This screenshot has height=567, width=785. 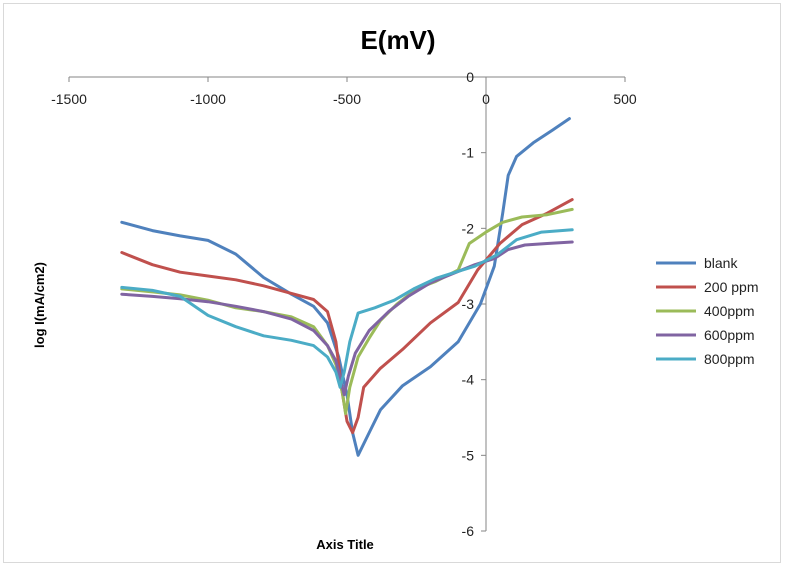 What do you see at coordinates (729, 359) in the screenshot?
I see `legend-label: 800ppm` at bounding box center [729, 359].